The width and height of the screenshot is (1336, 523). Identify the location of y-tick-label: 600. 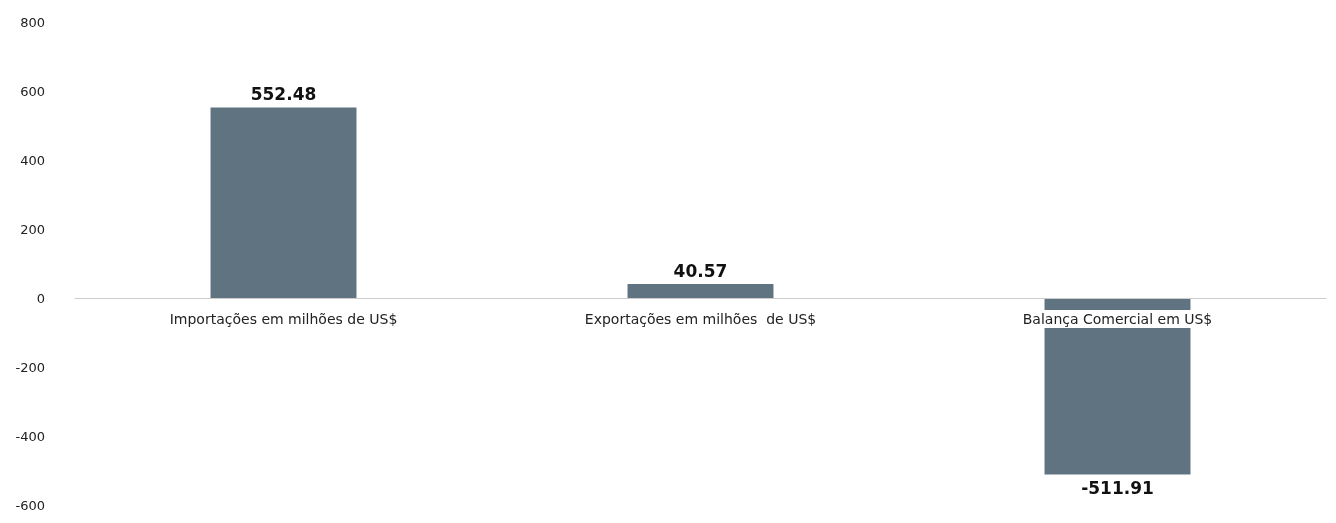
(32, 91).